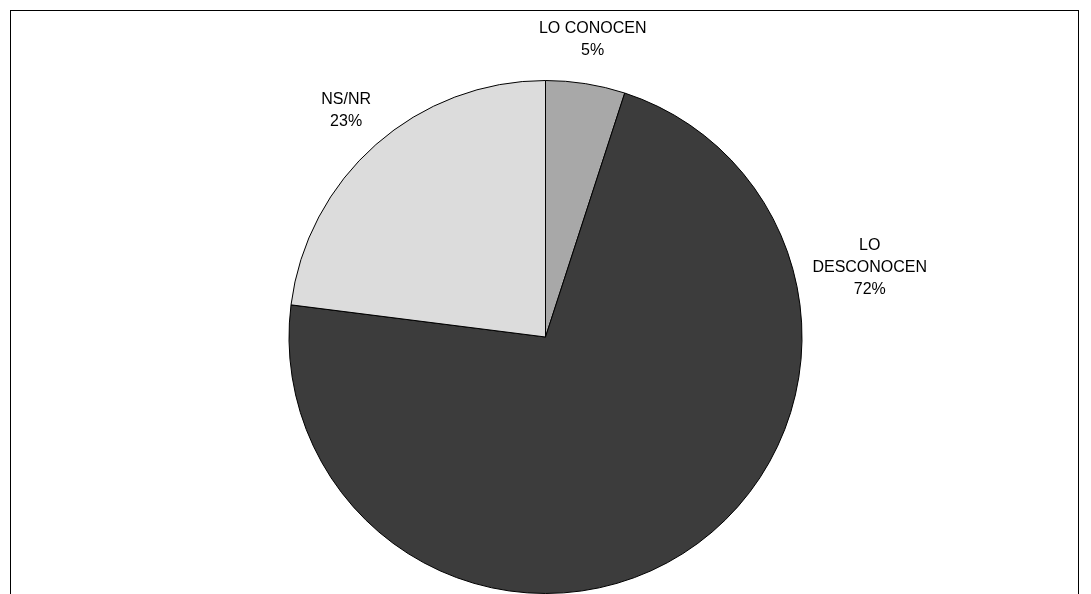 The width and height of the screenshot is (1091, 594). I want to click on data-label: 72%, so click(869, 289).